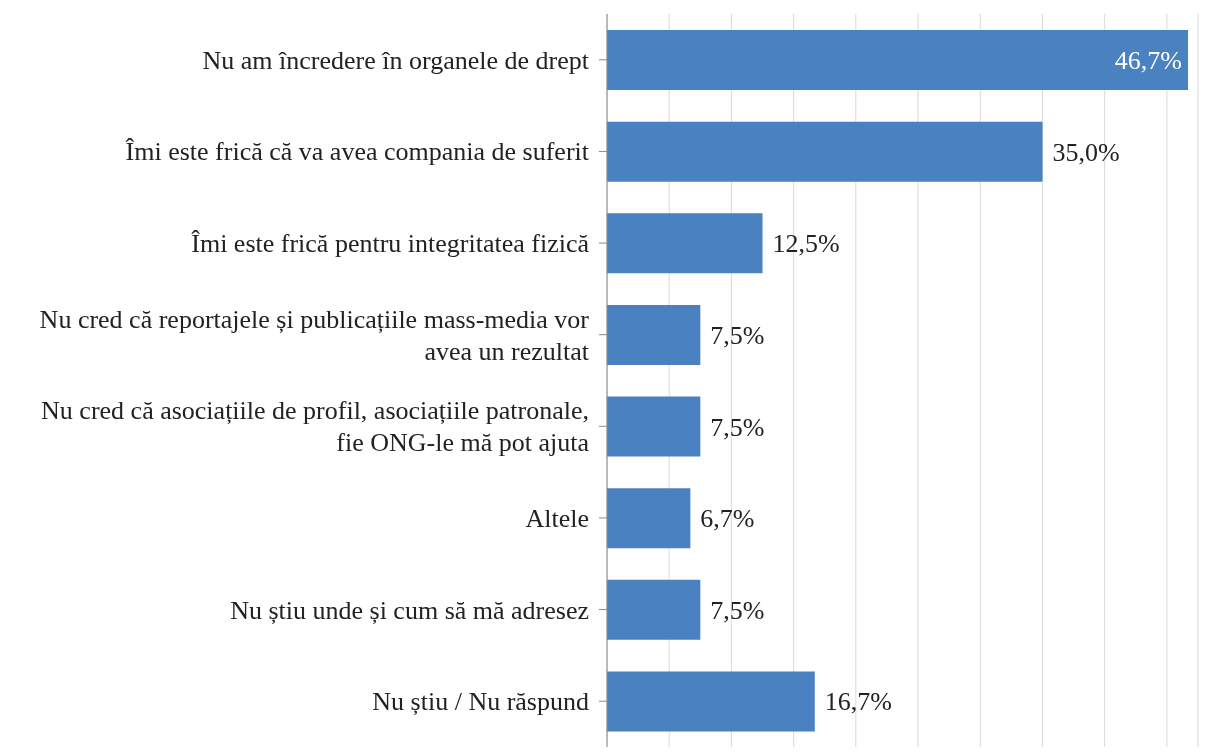  I want to click on data-label: 46,7%, so click(1148, 60).